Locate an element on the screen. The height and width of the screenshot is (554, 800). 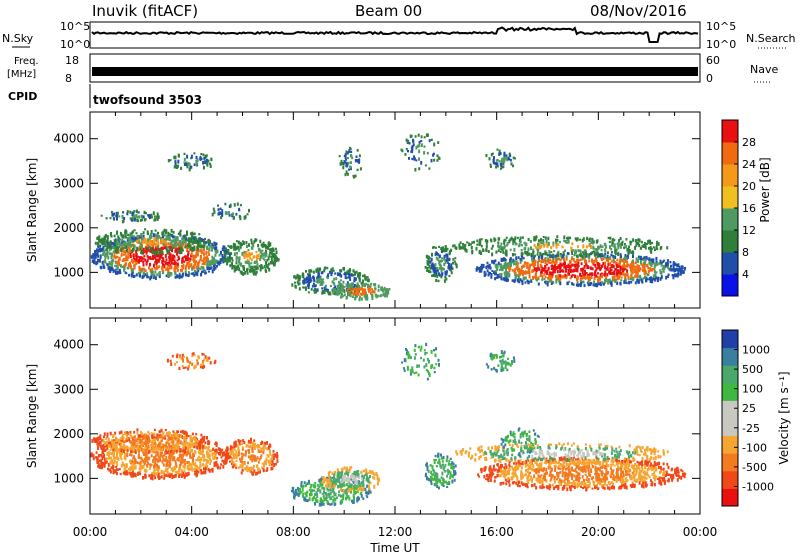
nsearch-tick-bottom: 10^0 is located at coordinates (721, 44).